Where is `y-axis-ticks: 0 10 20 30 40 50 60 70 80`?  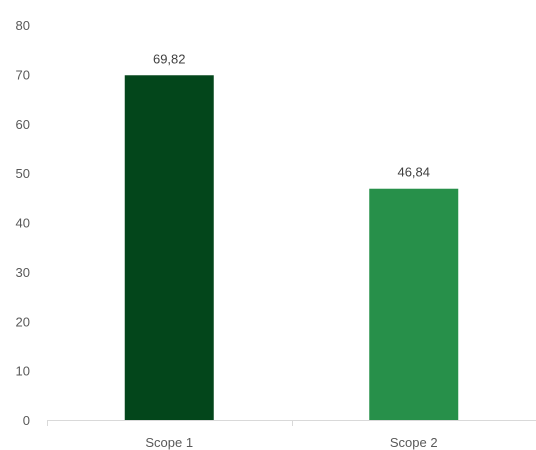
y-axis-ticks: 0 10 20 30 40 50 60 70 80 is located at coordinates (23, 223).